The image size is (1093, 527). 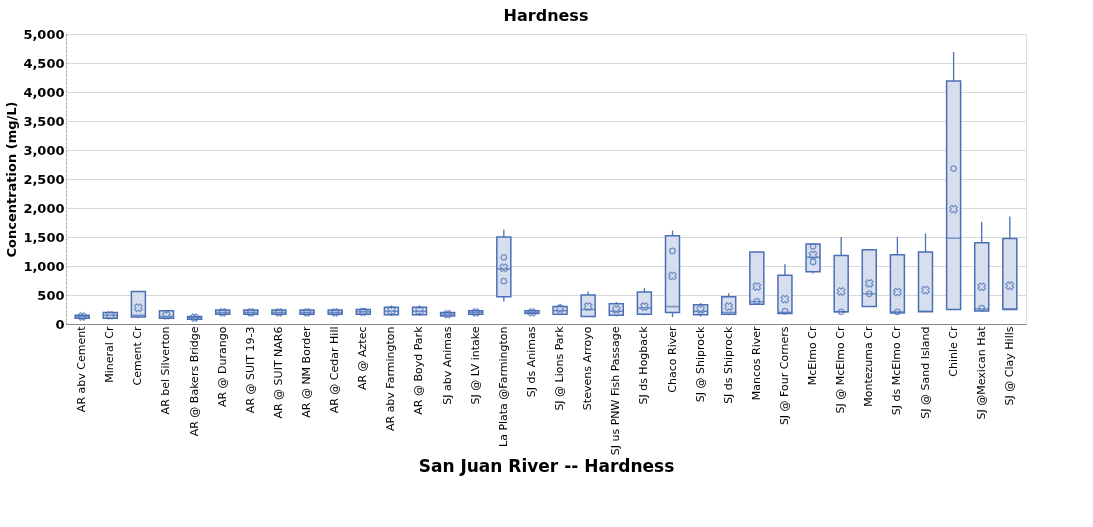 What do you see at coordinates (616, 391) in the screenshot?
I see `x-tick-label: SJ us PNW Fish Passage` at bounding box center [616, 391].